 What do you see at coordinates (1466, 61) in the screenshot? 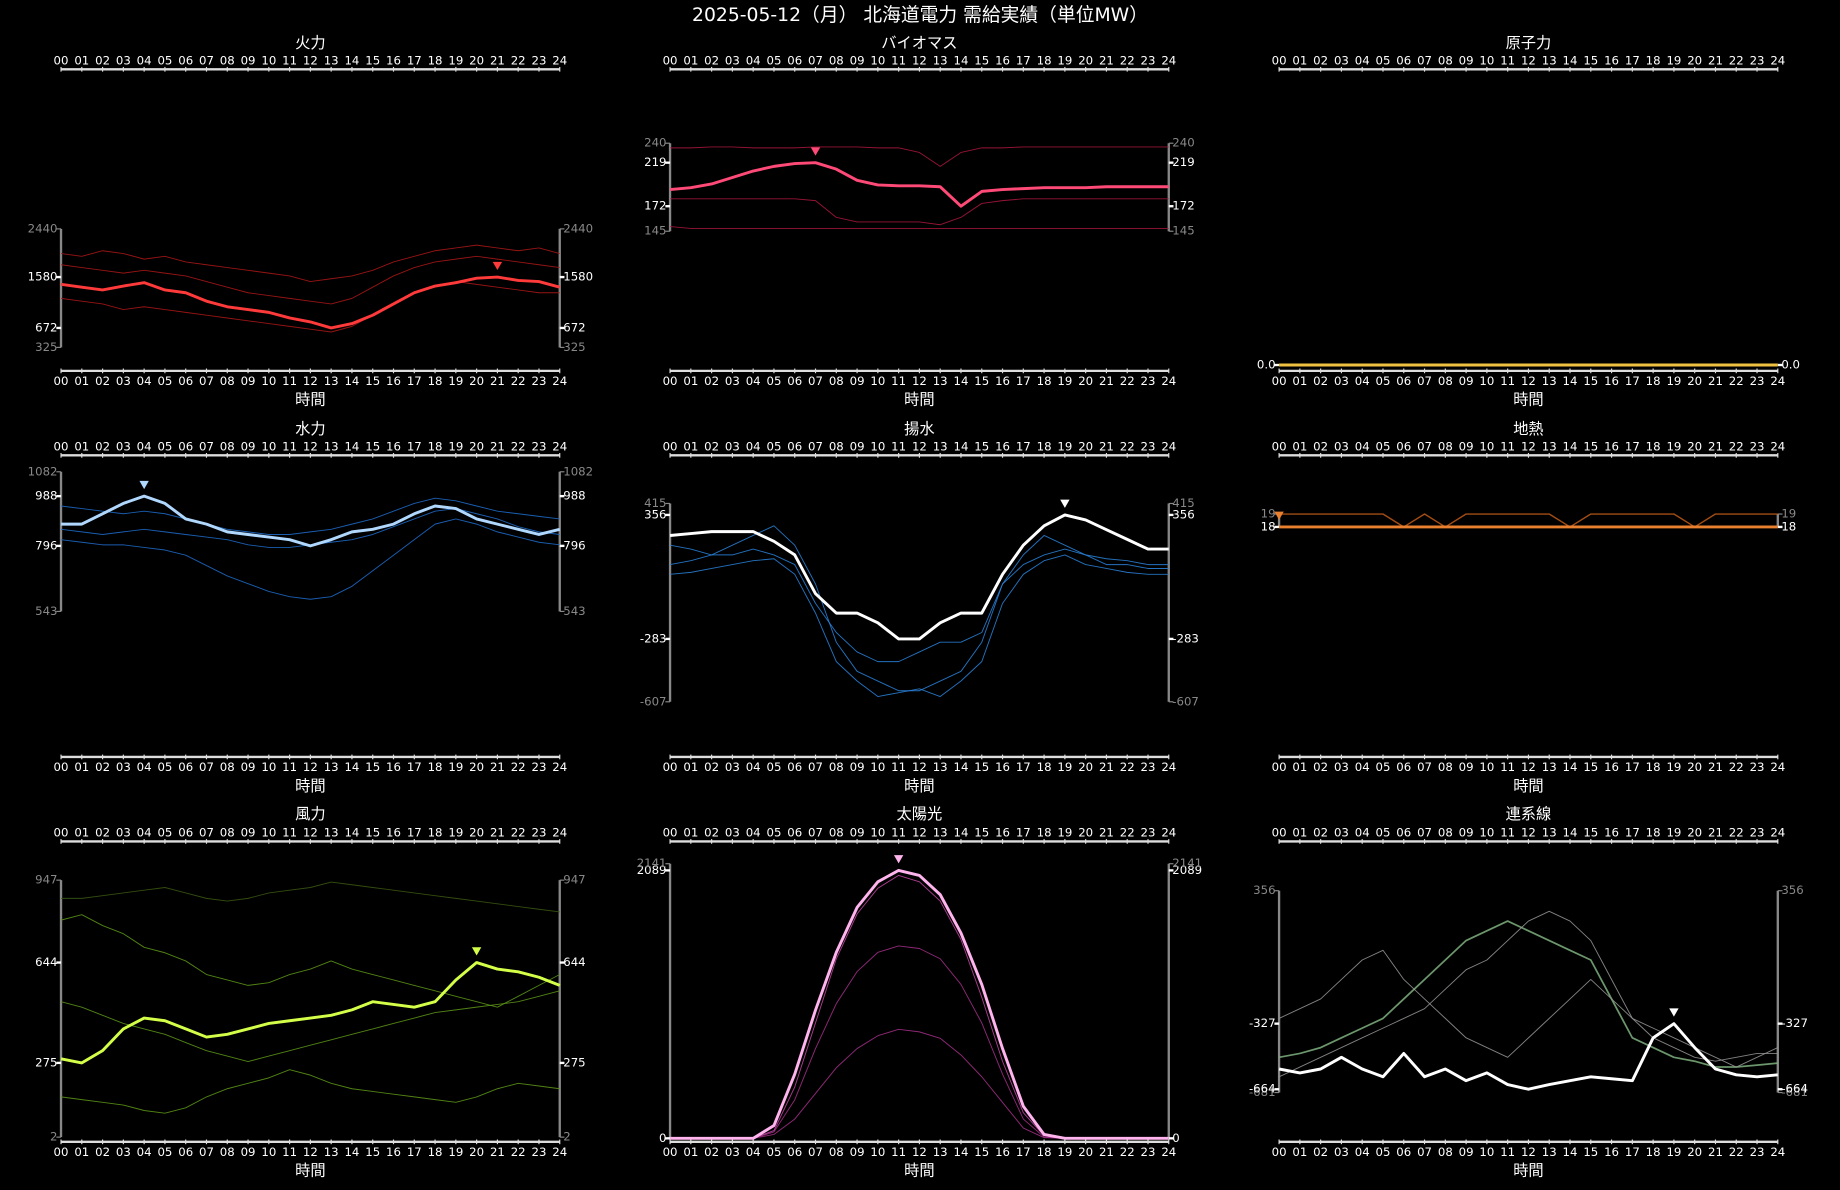
I see `x-tick-label: 09` at bounding box center [1466, 61].